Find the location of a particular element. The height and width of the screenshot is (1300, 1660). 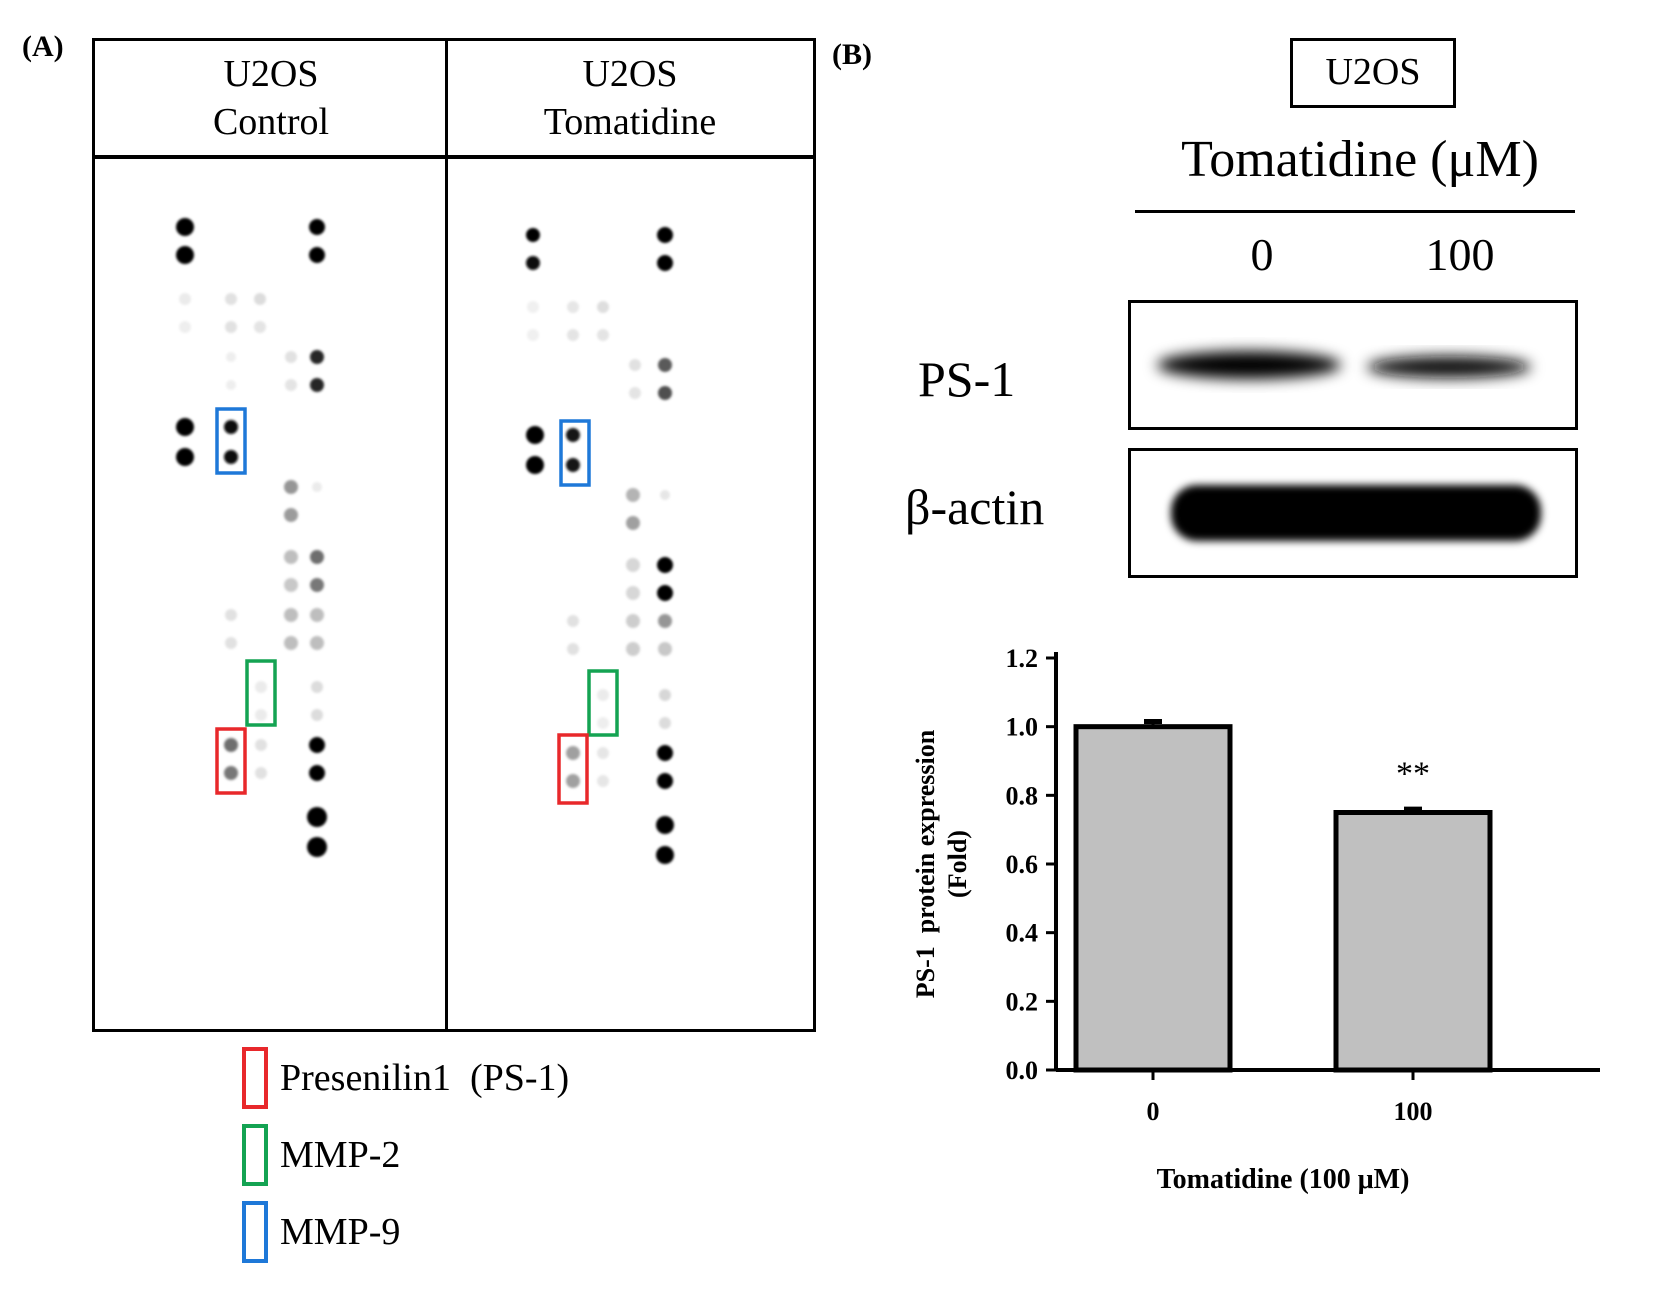

legend-ps1-swatch is located at coordinates (255, 1078).